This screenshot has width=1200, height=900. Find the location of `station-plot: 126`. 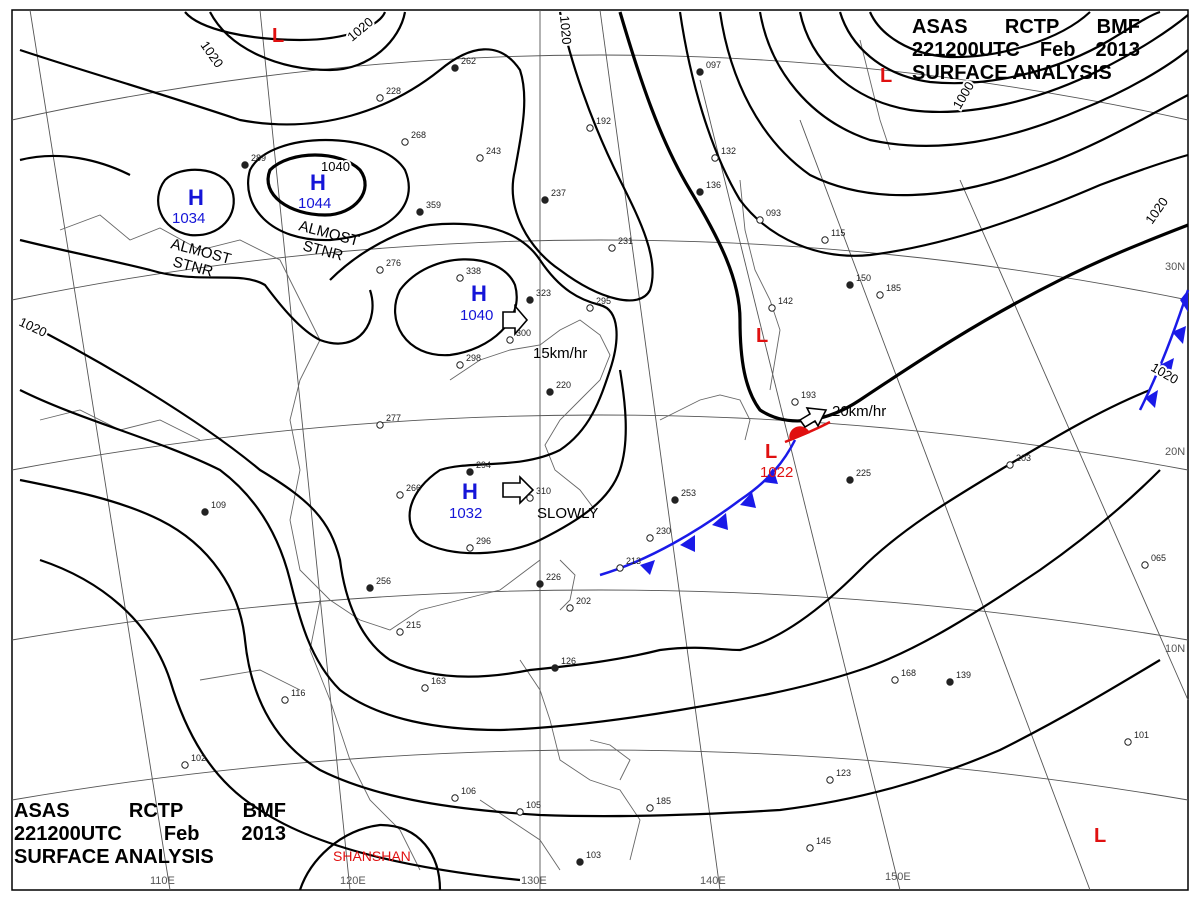

station-plot: 126 is located at coordinates (563, 664).